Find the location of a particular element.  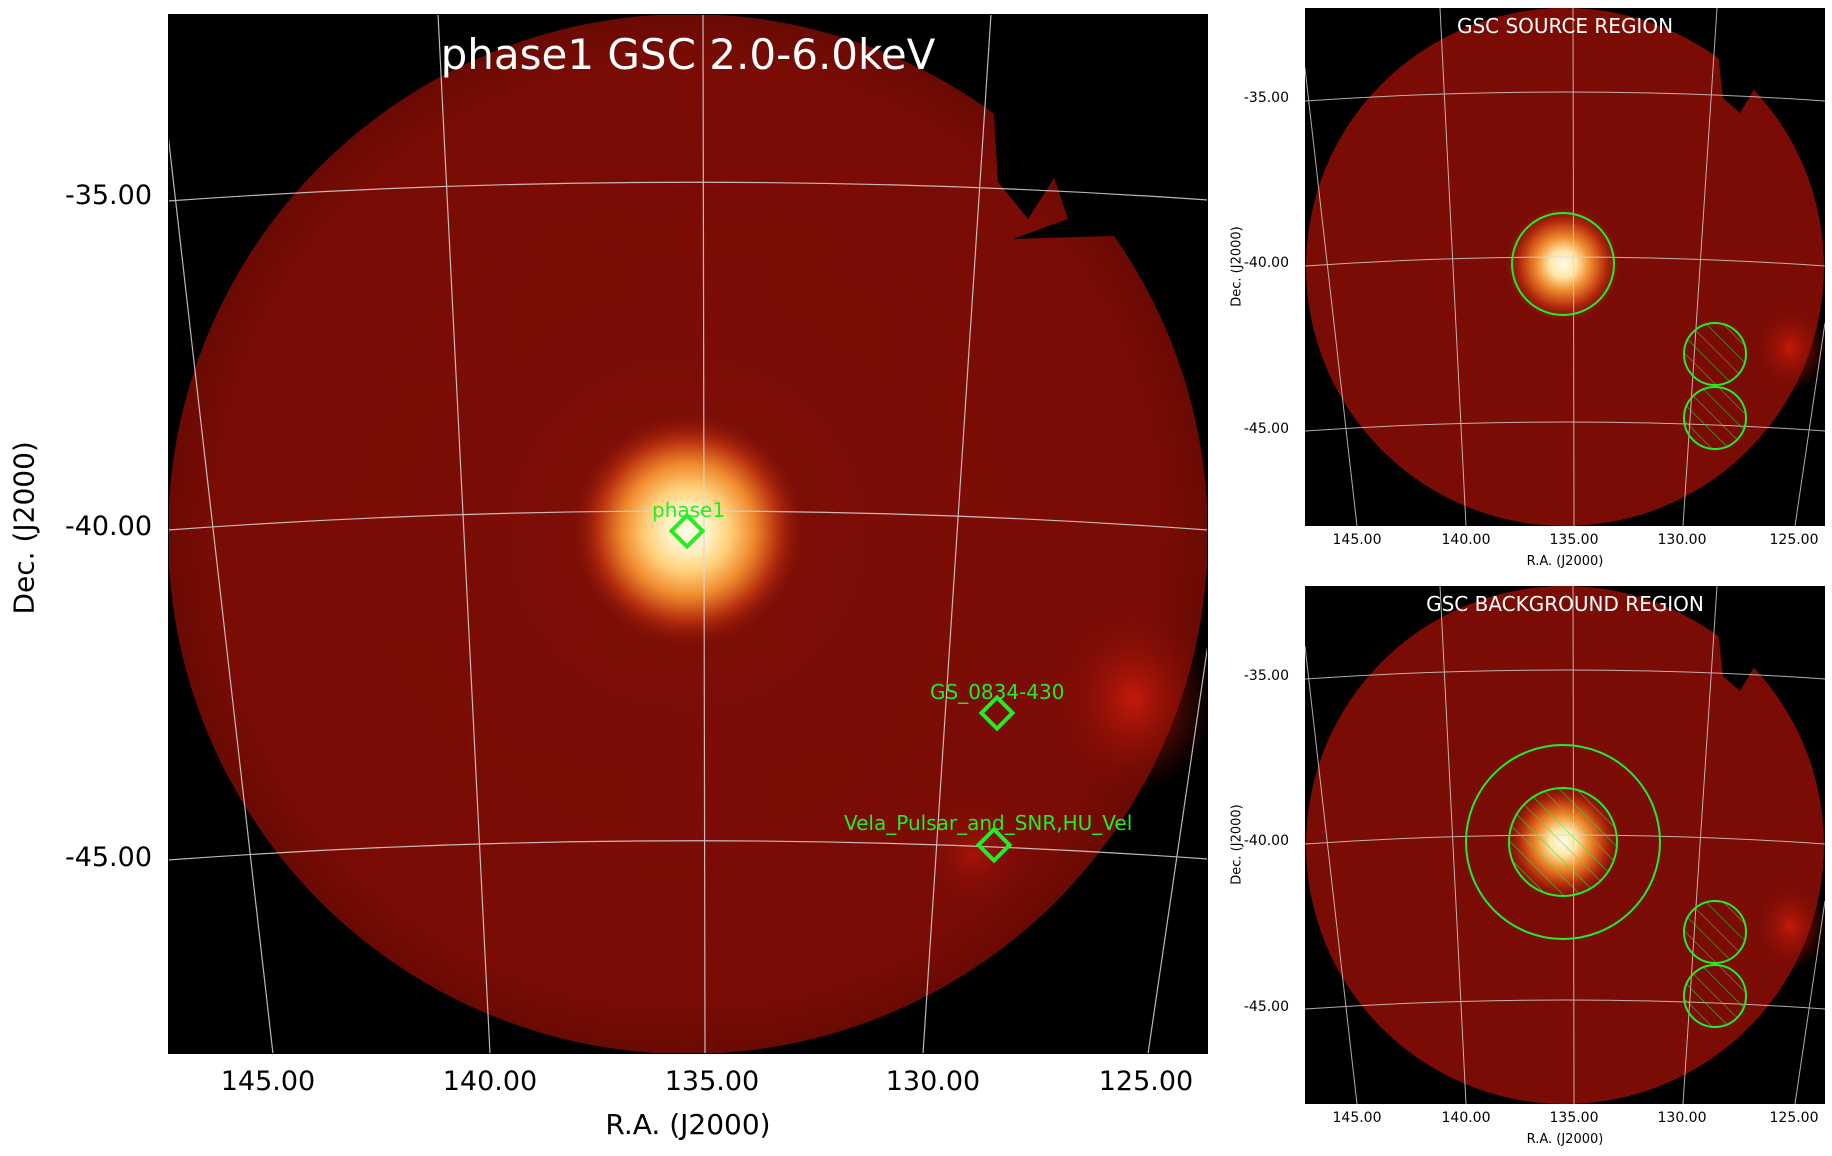

source-marker-vela is located at coordinates (994, 845).